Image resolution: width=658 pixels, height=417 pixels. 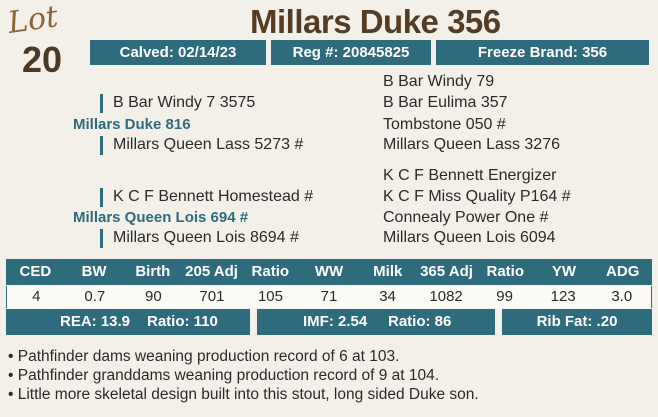 I want to click on epd-value-yw: 123, so click(x=563, y=296).